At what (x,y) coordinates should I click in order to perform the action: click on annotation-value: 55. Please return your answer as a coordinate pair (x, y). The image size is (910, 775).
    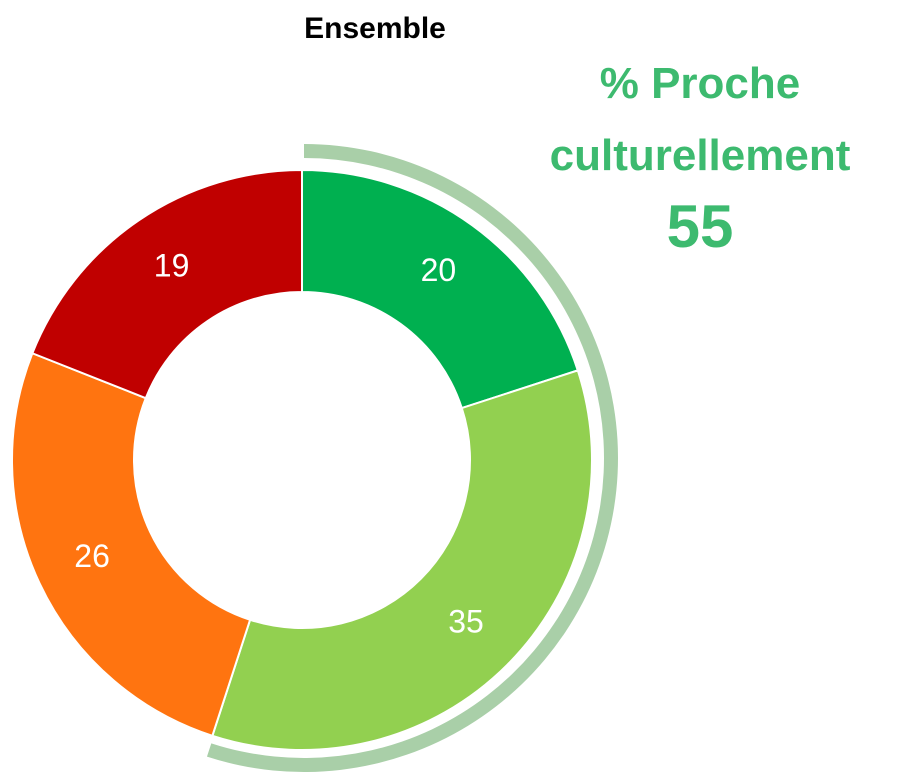
    Looking at the image, I should click on (700, 226).